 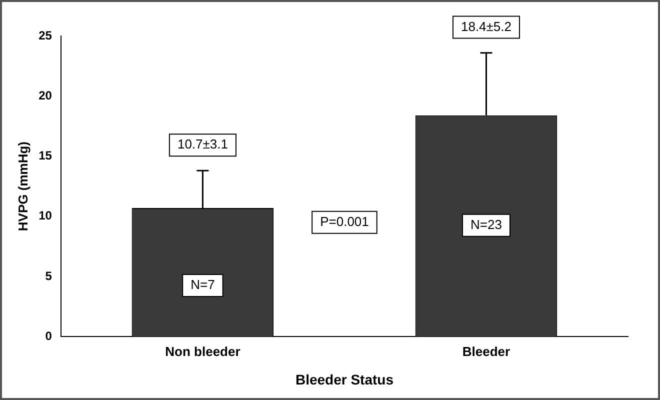 What do you see at coordinates (486, 351) in the screenshot?
I see `x-tick-label: Bleeder` at bounding box center [486, 351].